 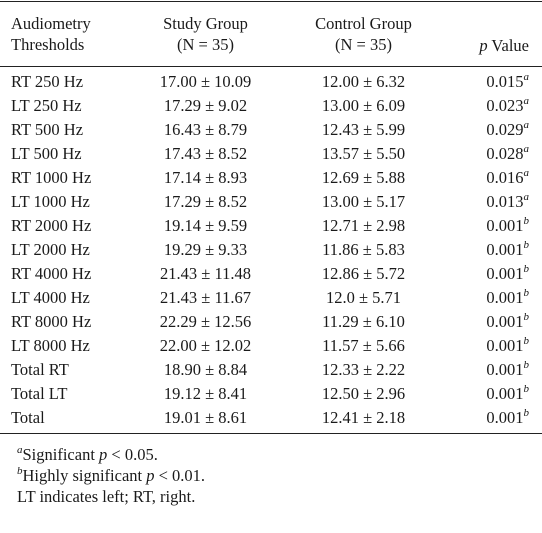 What do you see at coordinates (363, 345) in the screenshot?
I see `control-group-value: 11.57 ± 5.66` at bounding box center [363, 345].